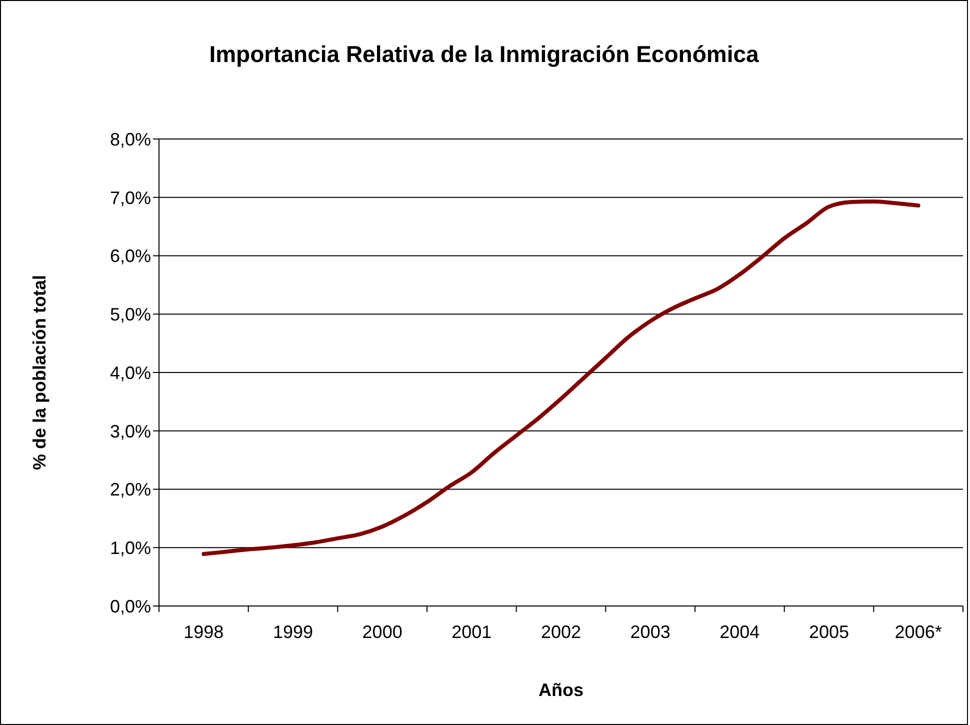 The height and width of the screenshot is (725, 970). What do you see at coordinates (650, 632) in the screenshot?
I see `x-tick-label: 2003` at bounding box center [650, 632].